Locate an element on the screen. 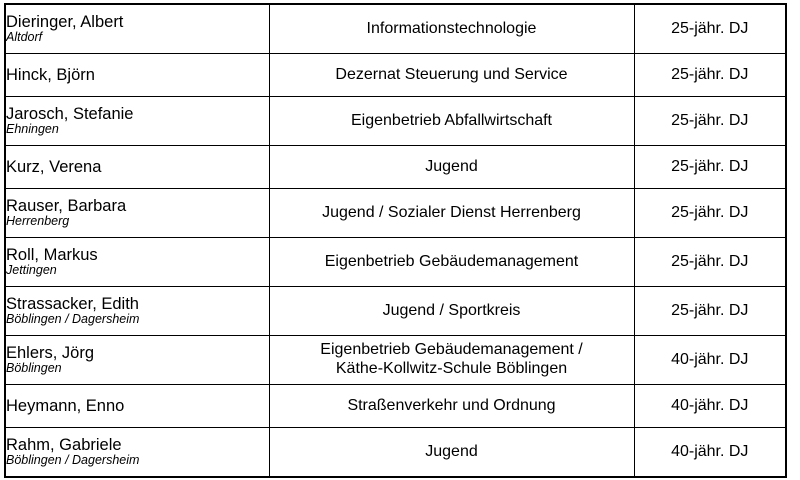 This screenshot has height=480, width=800. cell-department: Informationstechnologie is located at coordinates (451, 28).